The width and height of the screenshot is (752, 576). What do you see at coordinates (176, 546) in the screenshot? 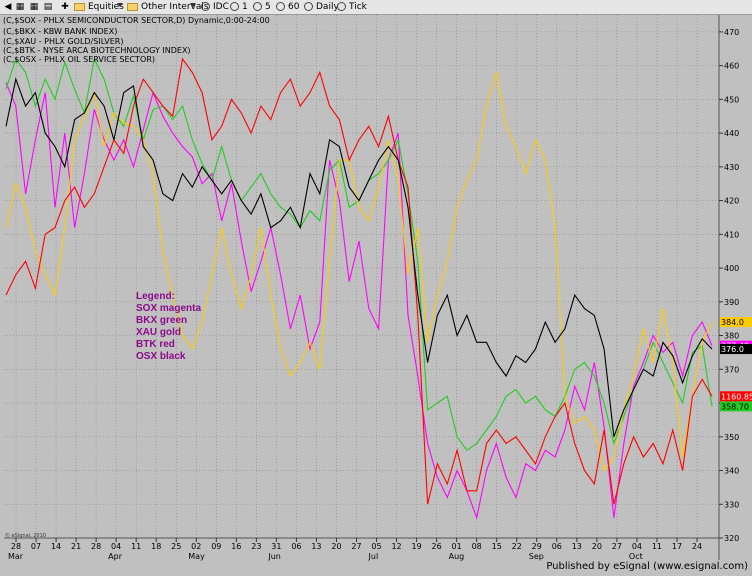
I see `x-tick-label: 25` at bounding box center [176, 546].